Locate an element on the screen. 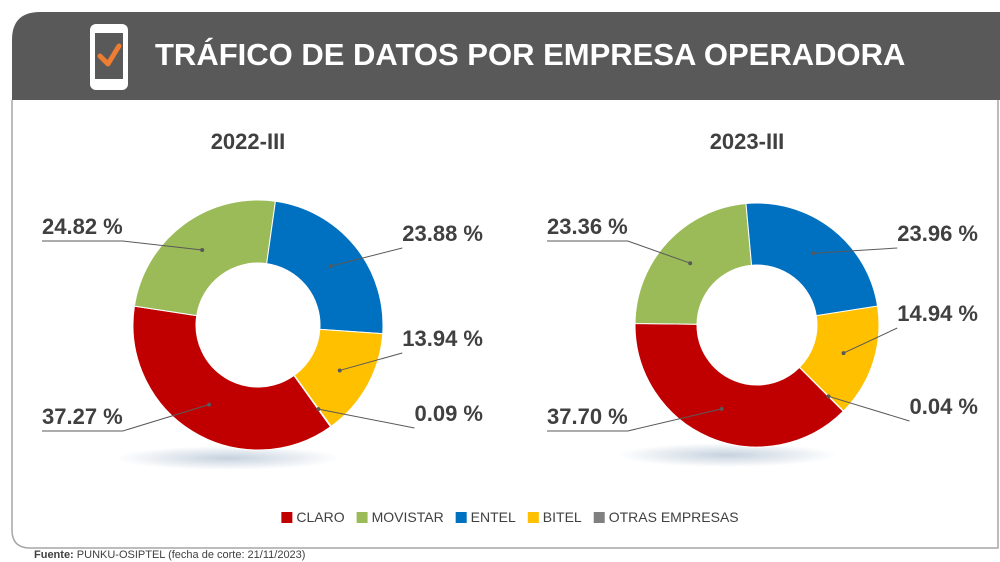  legend: CLARO MOVISTAR ENTEL BITEL OTRAS EMPRESAS is located at coordinates (510, 517).